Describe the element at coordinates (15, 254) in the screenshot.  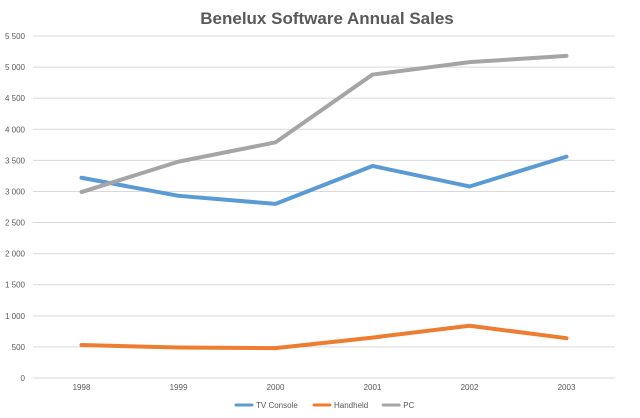
I see `y-tick-label: 2 000` at that location.